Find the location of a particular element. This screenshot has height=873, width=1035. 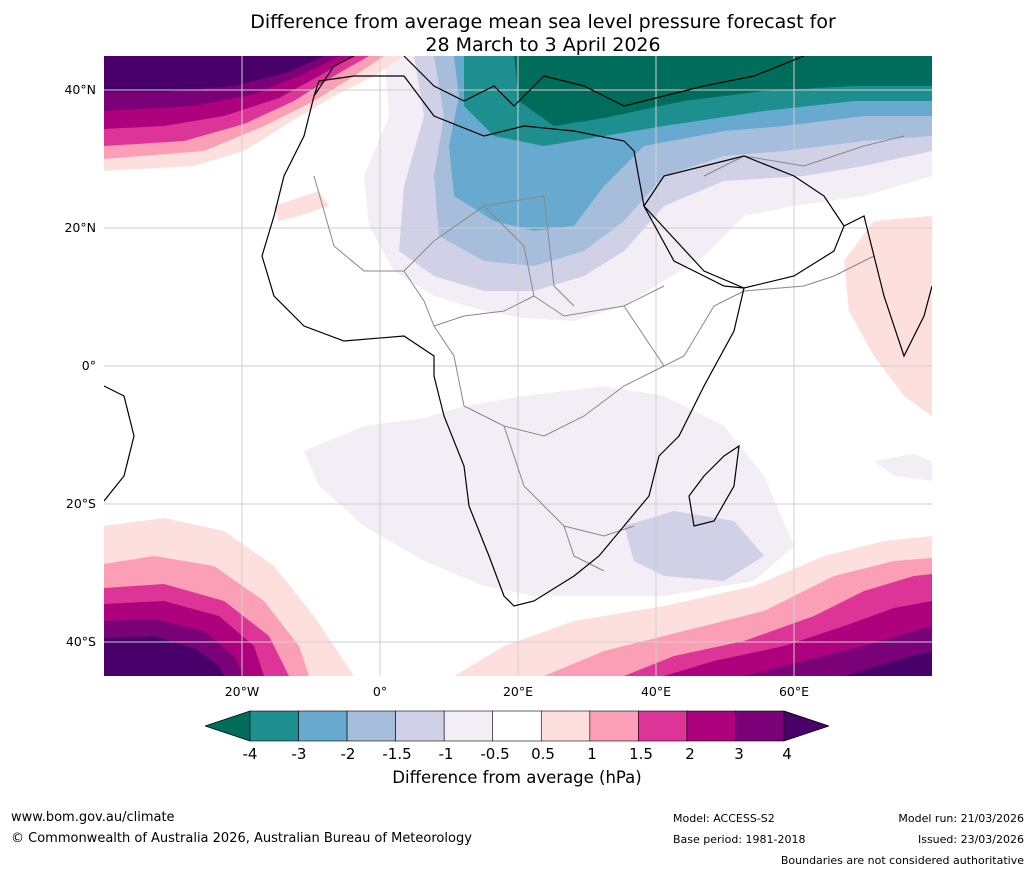

colorbar is located at coordinates (517, 726).